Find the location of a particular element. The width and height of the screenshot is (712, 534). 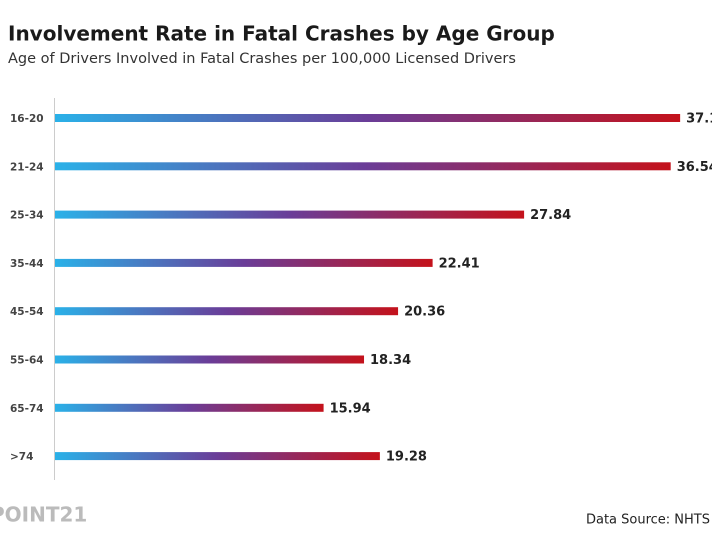

source: Data Source: NHTS is located at coordinates (648, 520).